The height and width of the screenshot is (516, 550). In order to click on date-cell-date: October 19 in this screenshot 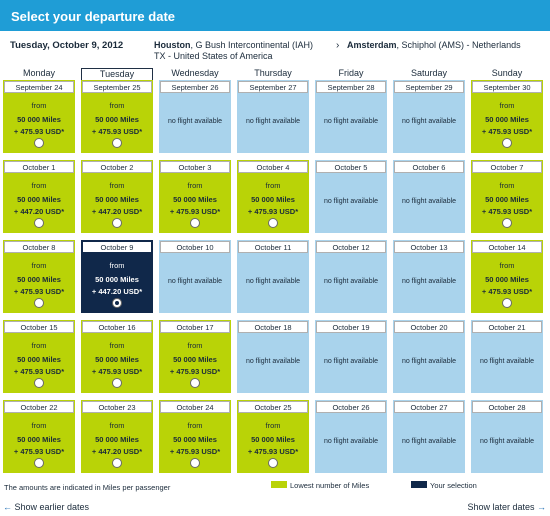, I will do `click(351, 327)`.